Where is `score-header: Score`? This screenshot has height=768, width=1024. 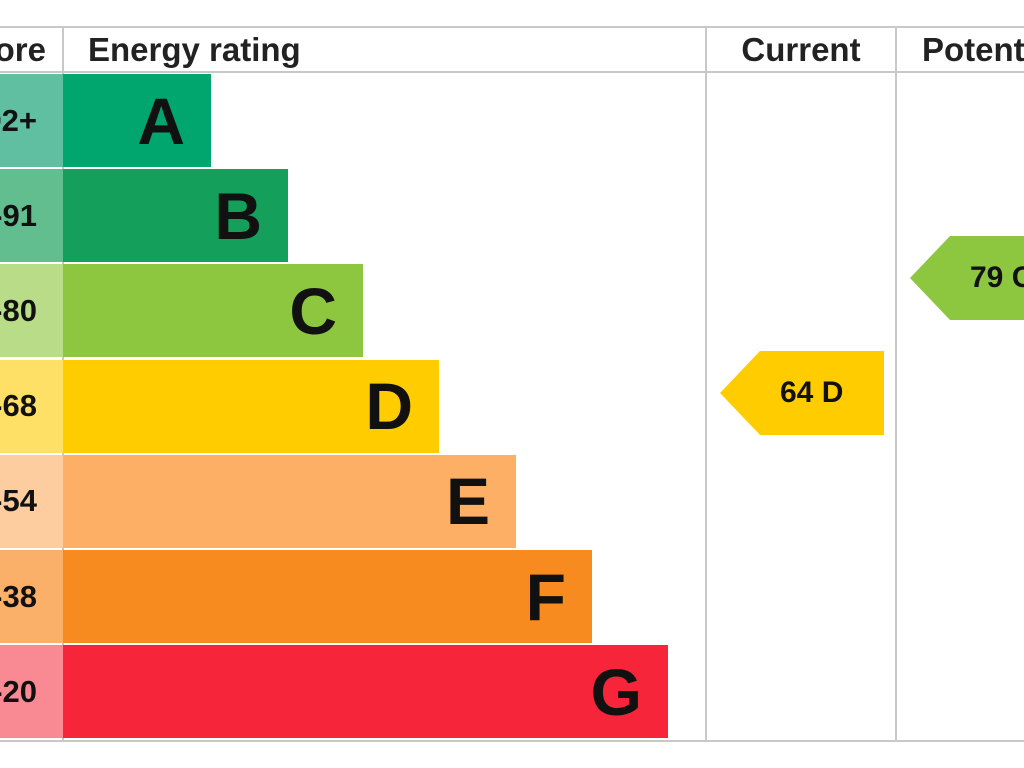
score-header: Score is located at coordinates (23, 49).